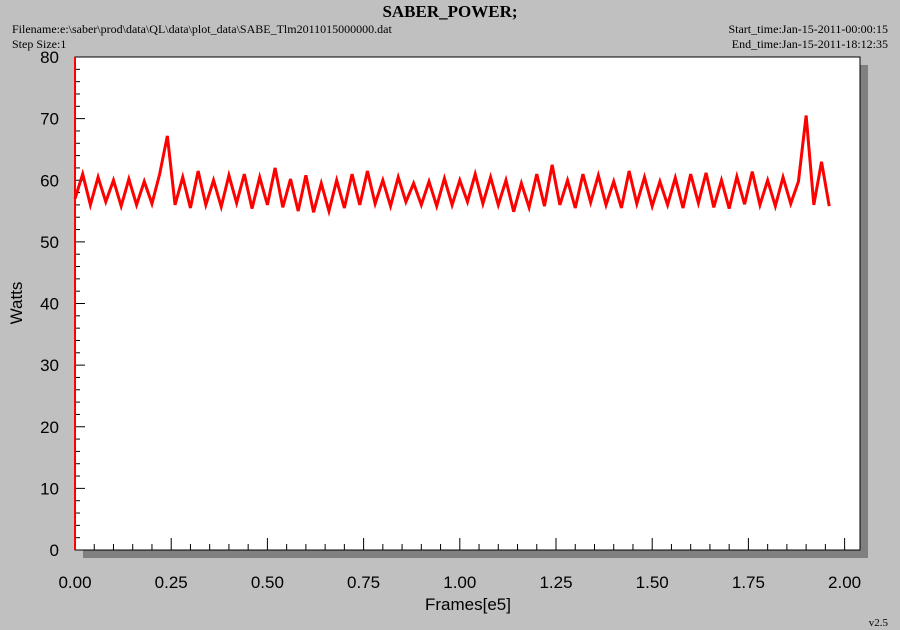 The height and width of the screenshot is (630, 900). I want to click on x-tick-label: 0.50, so click(267, 582).